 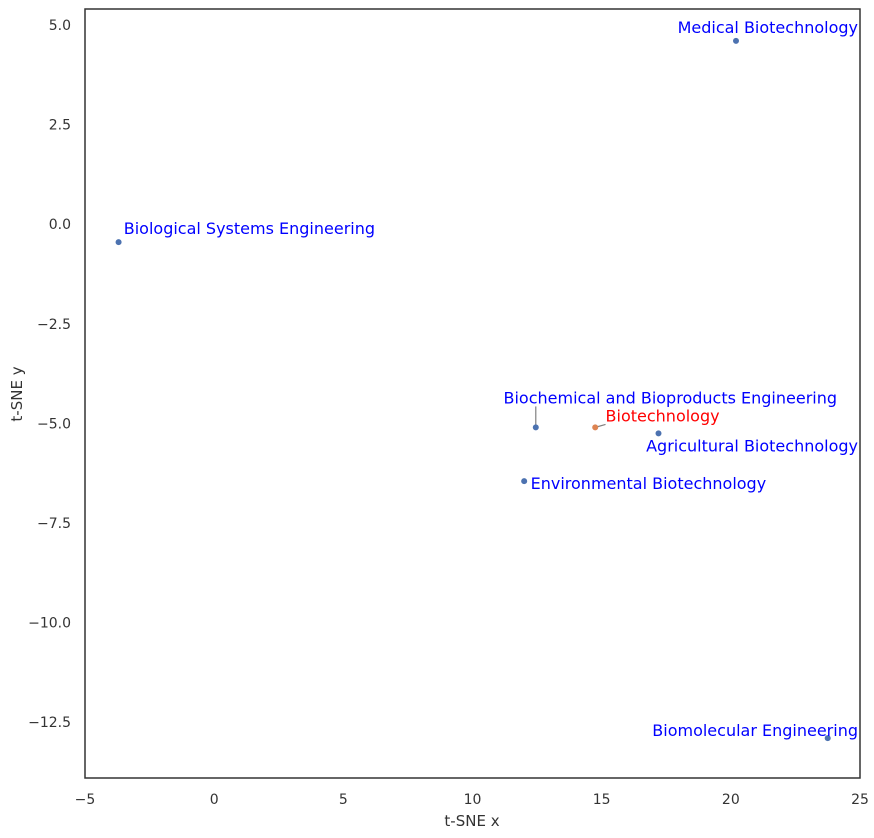 What do you see at coordinates (755, 730) in the screenshot?
I see `point-label: Biomolecular Engineering` at bounding box center [755, 730].